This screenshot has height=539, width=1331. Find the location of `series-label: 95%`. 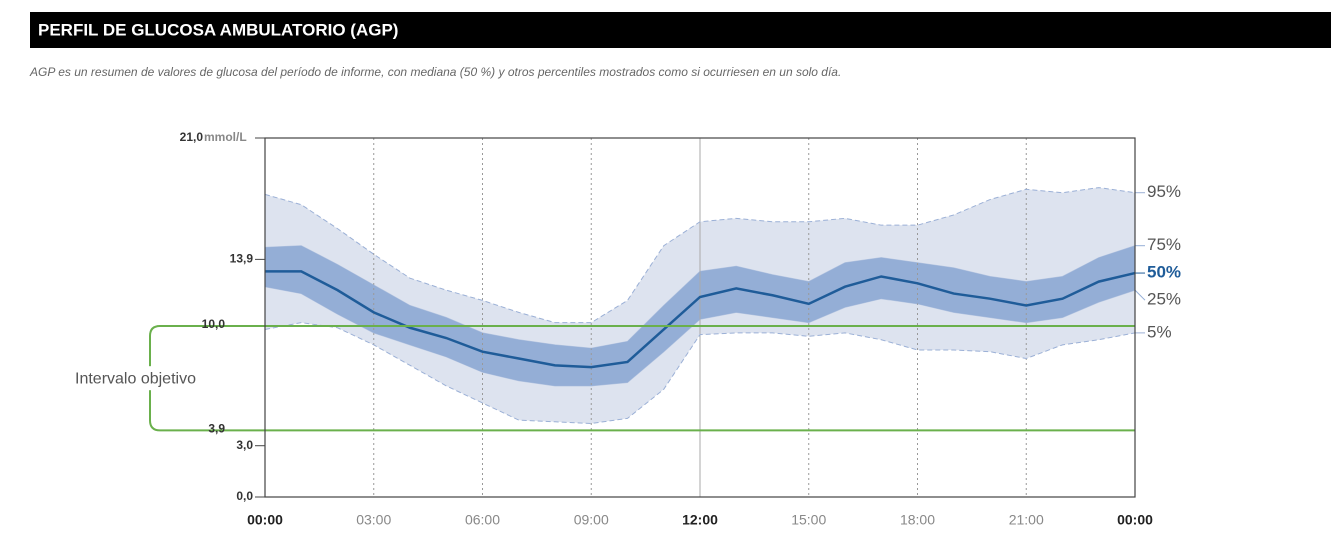

series-label: 95% is located at coordinates (1164, 191).